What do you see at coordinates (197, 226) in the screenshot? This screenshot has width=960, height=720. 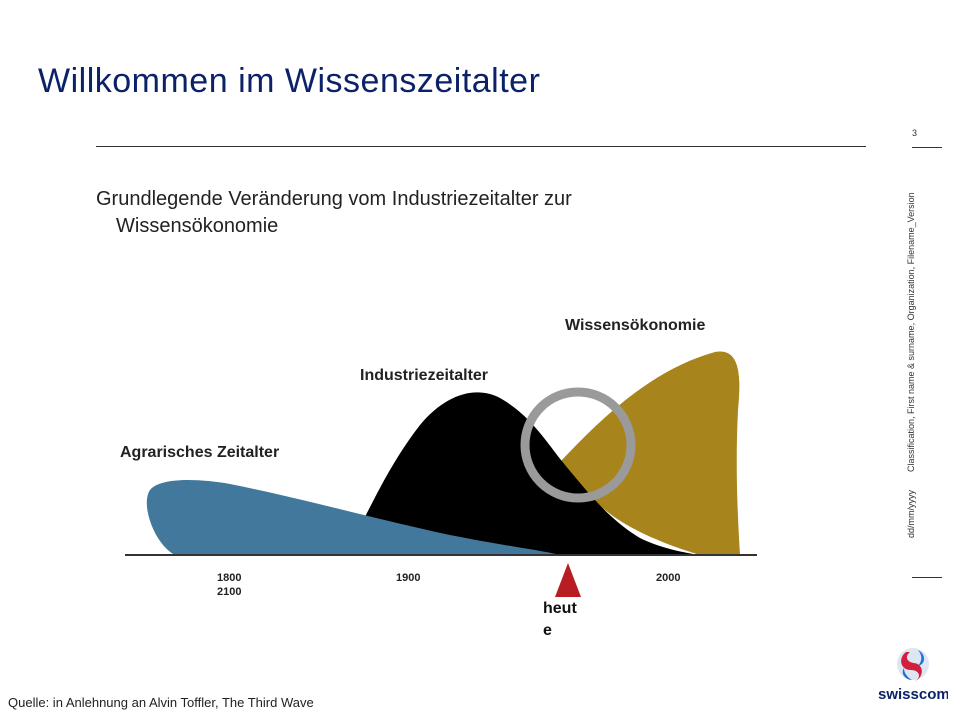 I see `subtitle-line-2: Wissensökonomie` at bounding box center [197, 226].